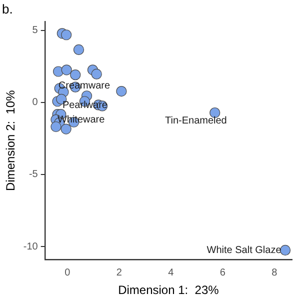 The width and height of the screenshot is (300, 300). Describe the element at coordinates (223, 272) in the screenshot. I see `x-tick-label: 6` at that location.